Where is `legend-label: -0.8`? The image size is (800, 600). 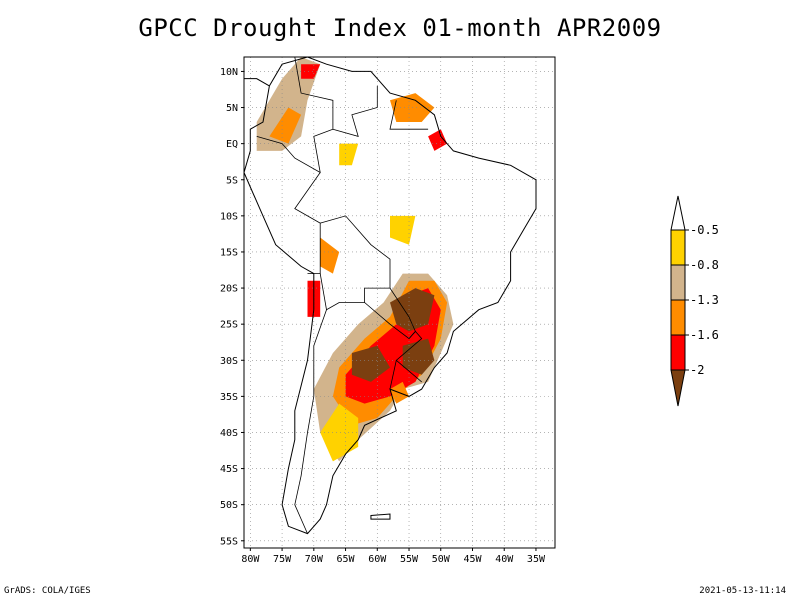 legend-label: -0.8 is located at coordinates (704, 265).